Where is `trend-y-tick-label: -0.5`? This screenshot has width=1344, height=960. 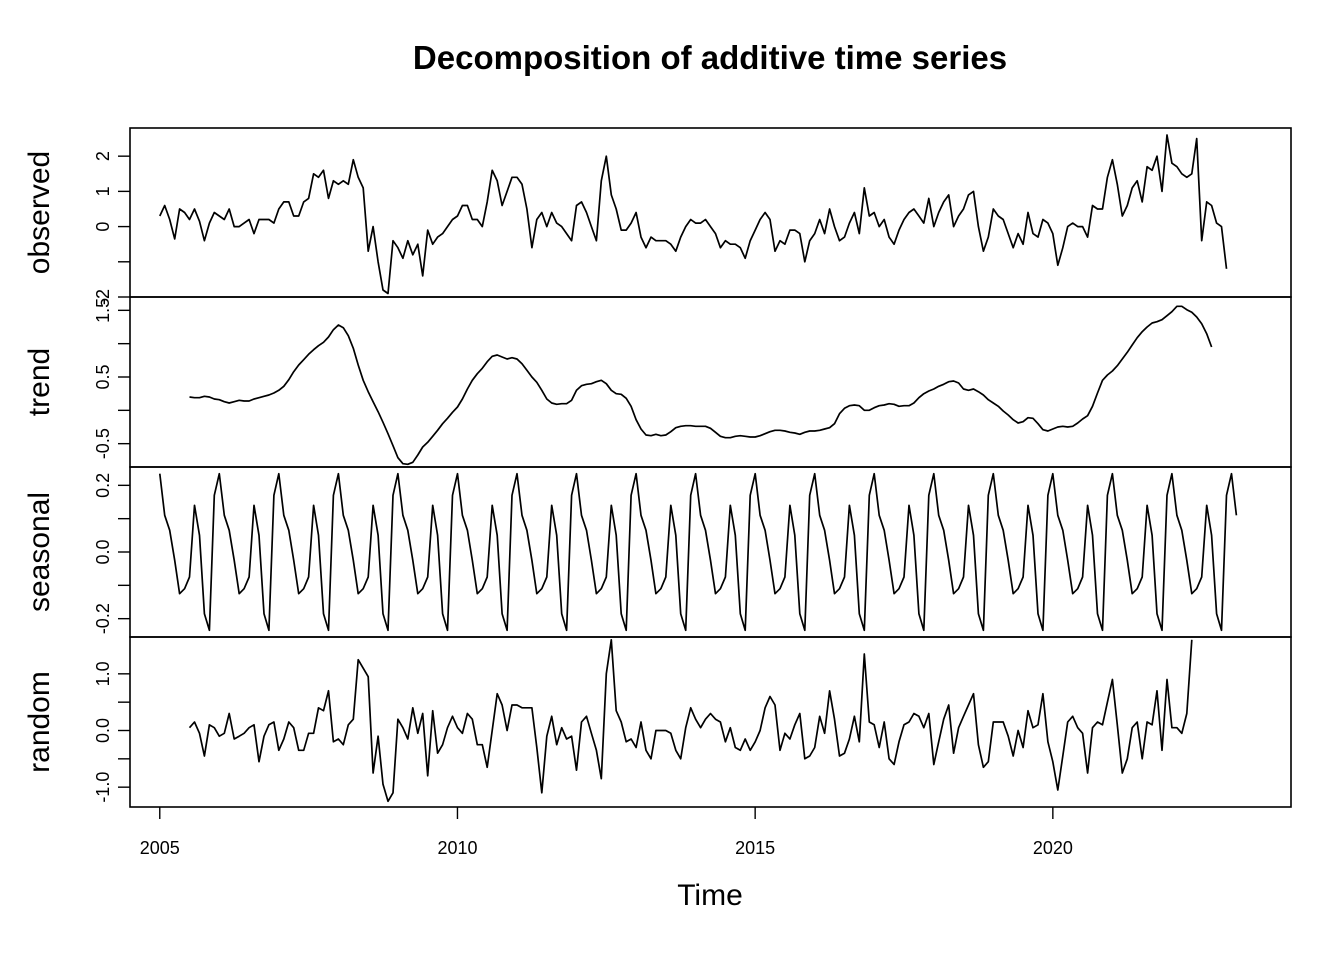 trend-y-tick-label: -0.5 is located at coordinates (103, 443).